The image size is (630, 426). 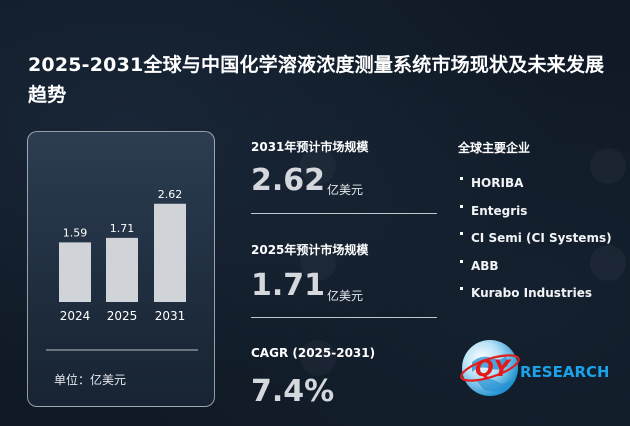 I want to click on bar-chart: 1.59 2024 1.71 2025 2.62 2031, so click(x=122, y=269).